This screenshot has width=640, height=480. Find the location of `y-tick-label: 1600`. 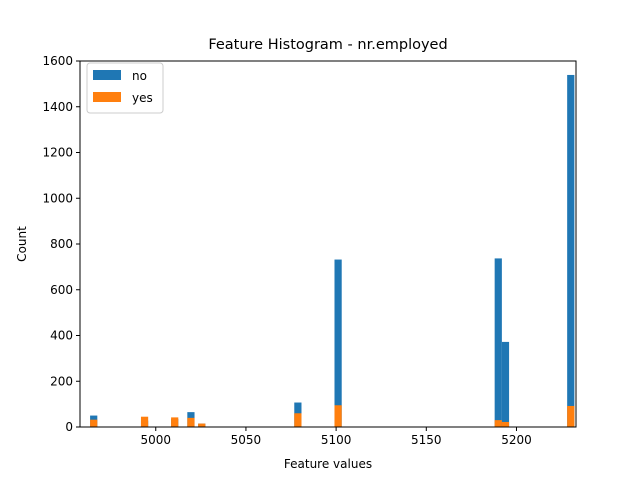

y-tick-label: 1600 is located at coordinates (57, 61).